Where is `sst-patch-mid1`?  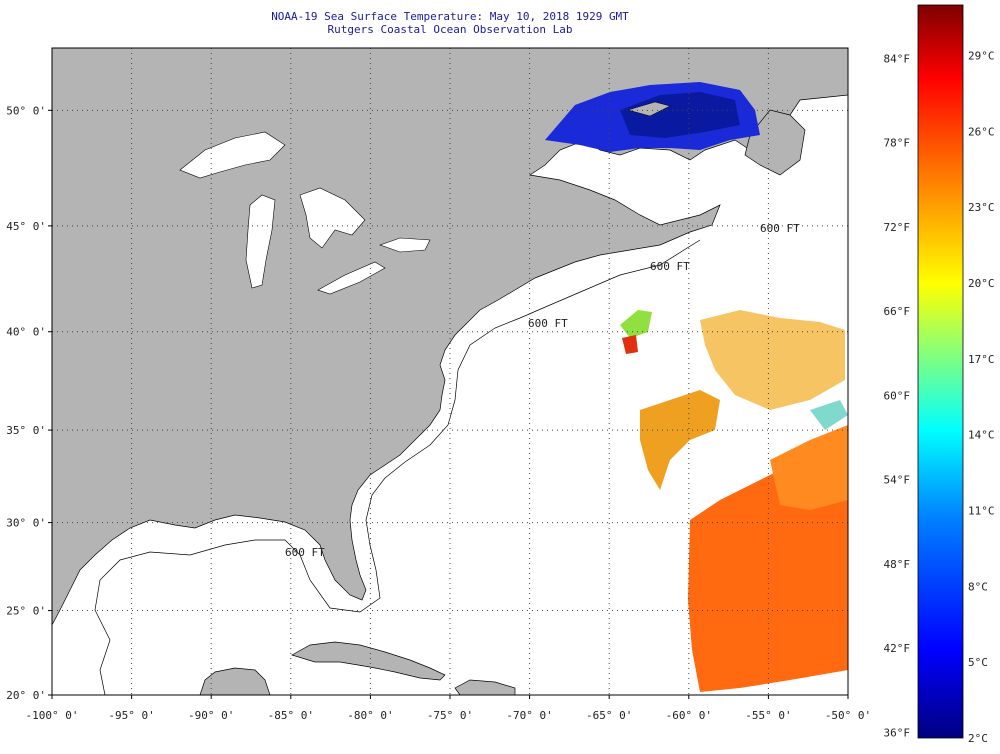 sst-patch-mid1 is located at coordinates (680, 440).